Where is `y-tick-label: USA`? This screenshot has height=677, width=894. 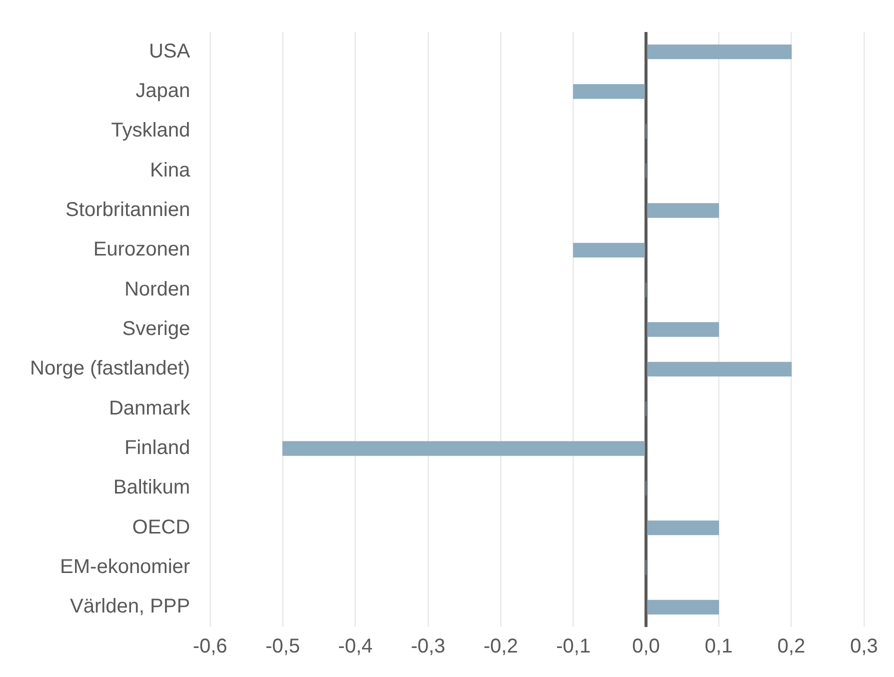
y-tick-label: USA is located at coordinates (169, 51).